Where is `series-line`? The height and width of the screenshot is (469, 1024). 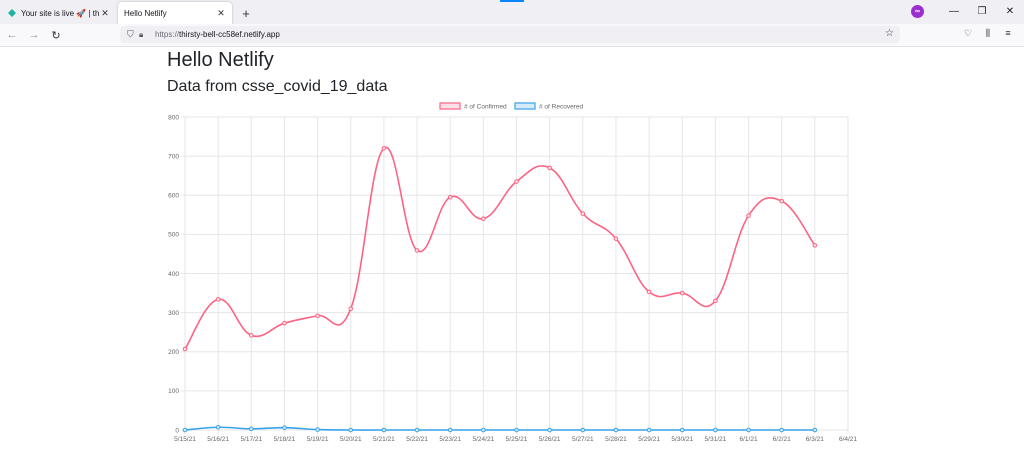 series-line is located at coordinates (499, 428).